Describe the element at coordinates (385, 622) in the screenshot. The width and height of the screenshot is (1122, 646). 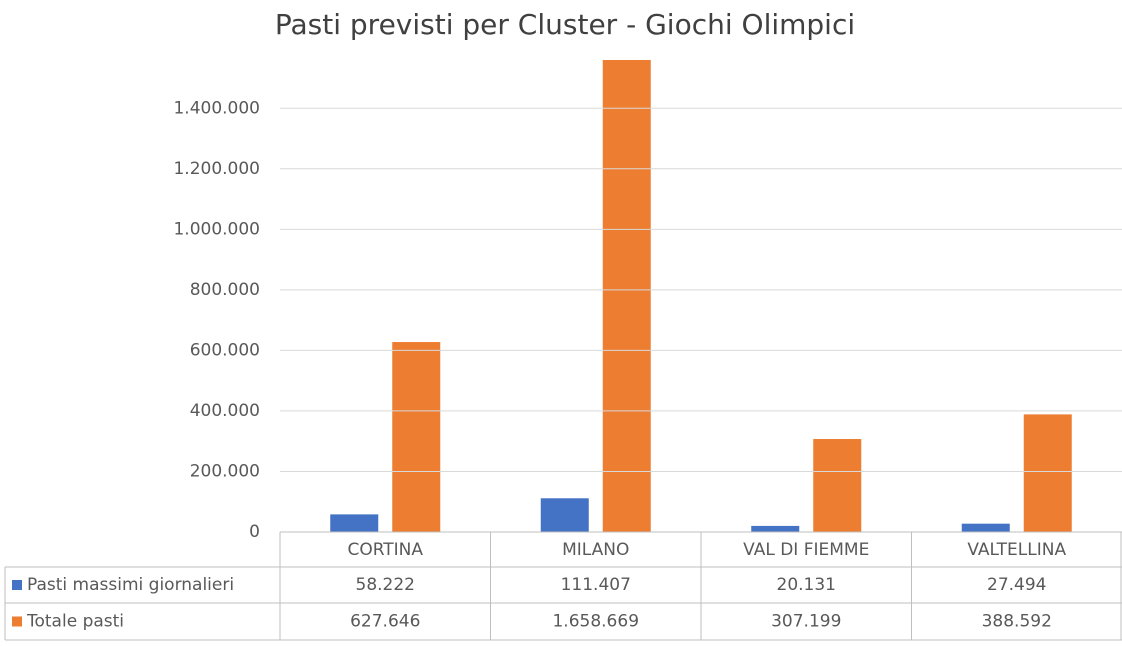
I see `table-value: 627.646` at that location.